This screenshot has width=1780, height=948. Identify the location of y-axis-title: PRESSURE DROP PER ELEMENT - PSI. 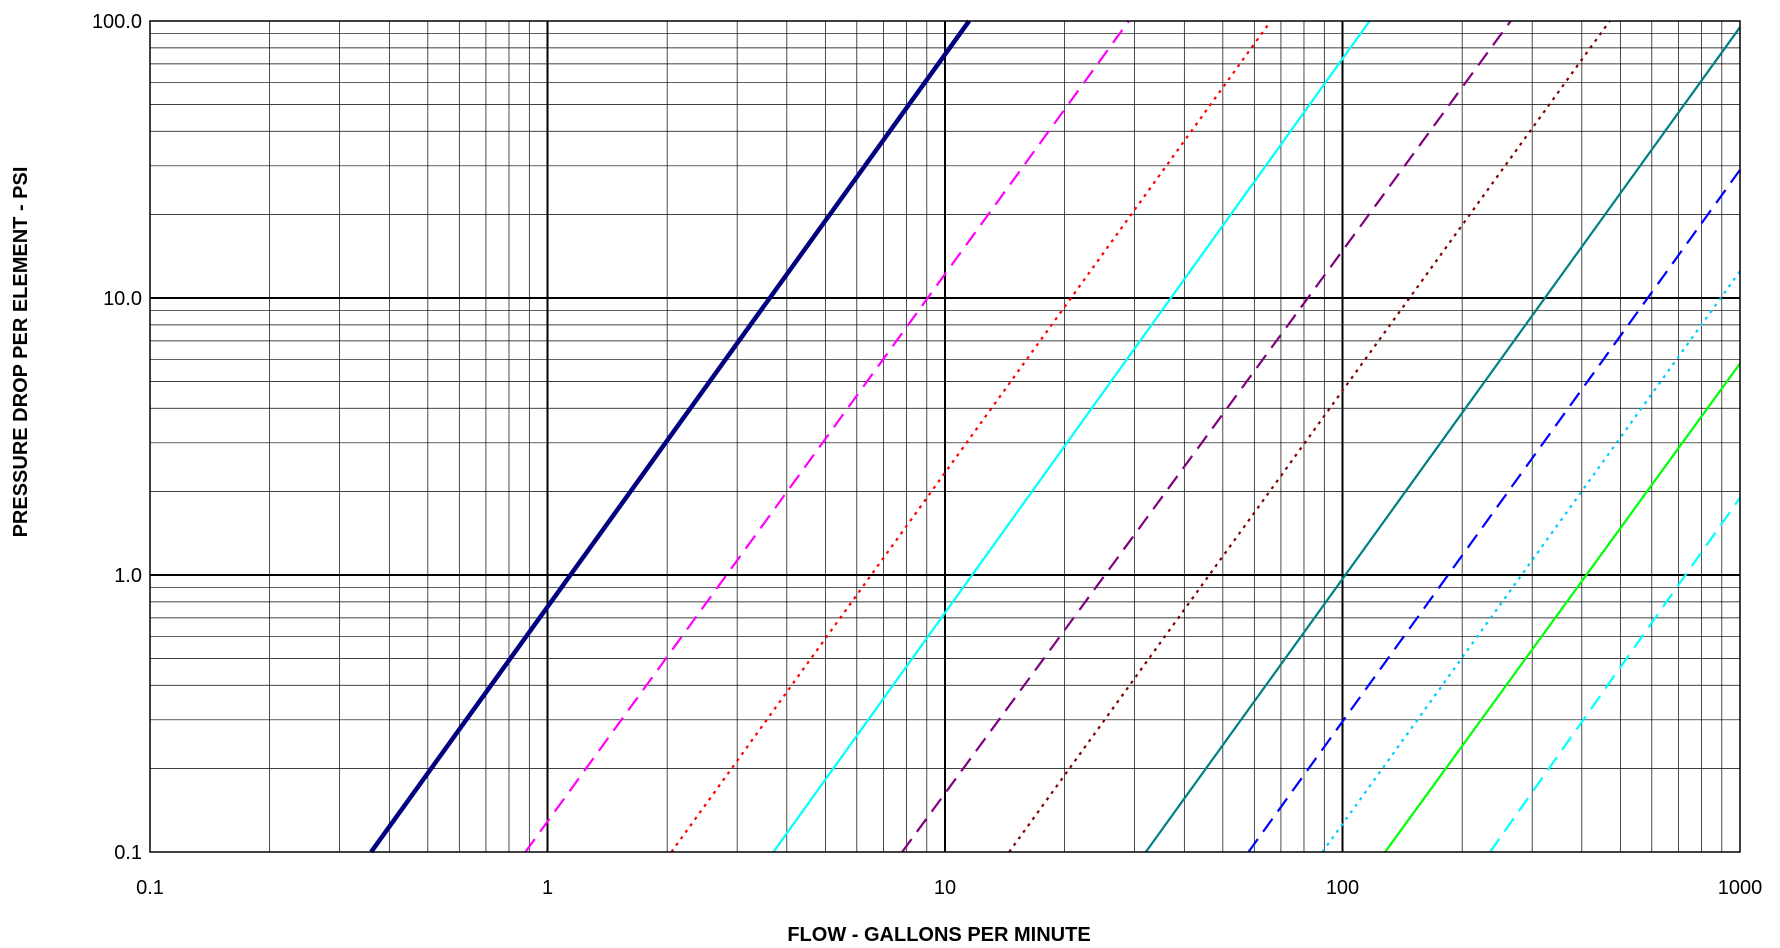
(21, 352).